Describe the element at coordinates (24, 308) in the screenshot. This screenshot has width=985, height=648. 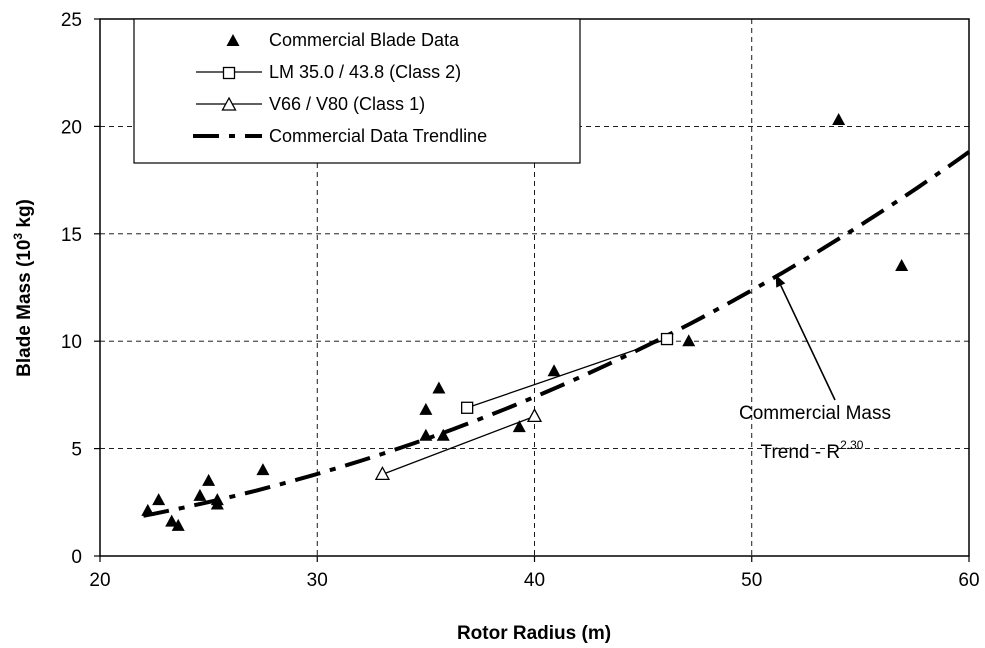
I see `y-axis-title-prefix: Blade Mass (10` at that location.